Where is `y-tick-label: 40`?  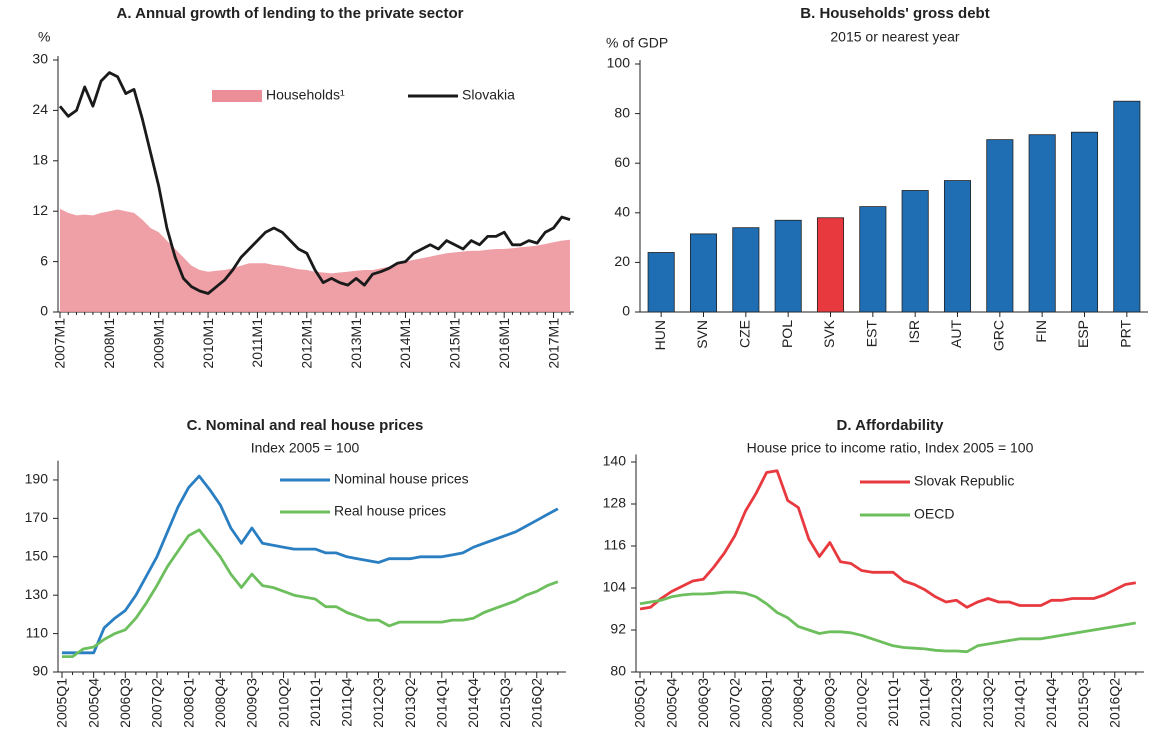
y-tick-label: 40 is located at coordinates (622, 212).